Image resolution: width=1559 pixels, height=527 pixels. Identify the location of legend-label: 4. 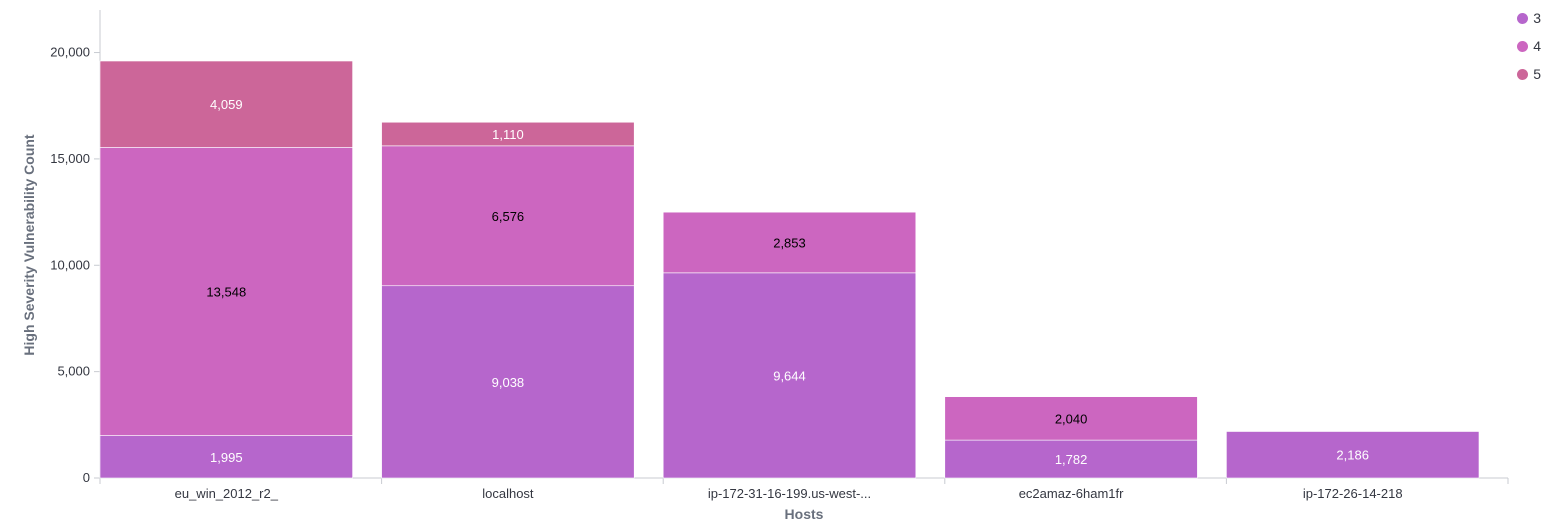
(1537, 46).